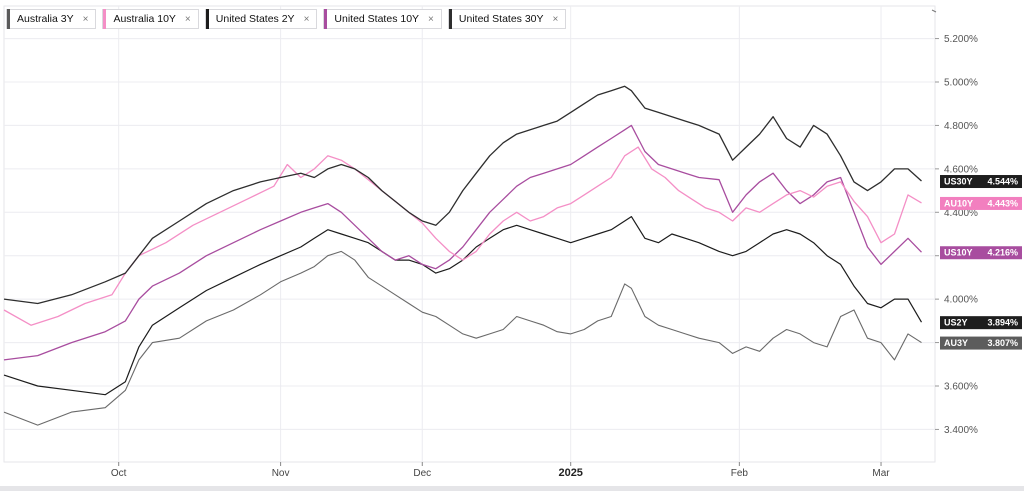 Image resolution: width=1024 pixels, height=491 pixels. Describe the element at coordinates (1002, 253) in the screenshot. I see `last-value-us10y: 4.216%` at that location.